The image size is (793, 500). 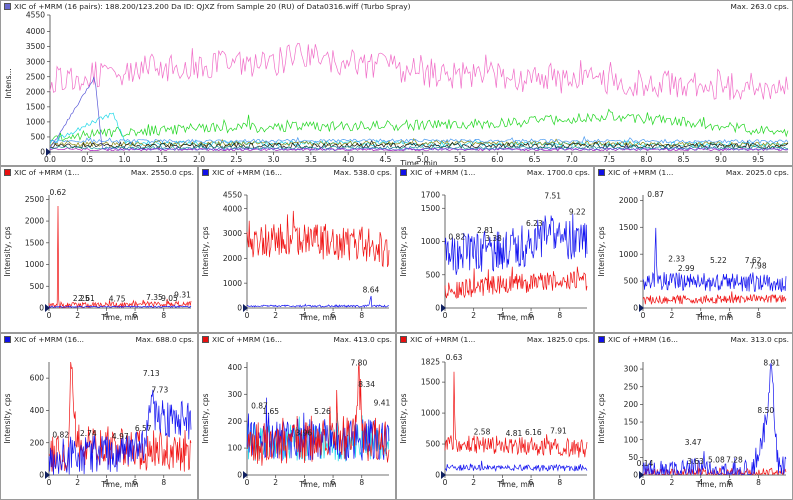 What do you see at coordinates (99, 339) in the screenshot?
I see `panel-header: XIC of +MRM (16... Max. 688.0 cps.` at bounding box center [99, 339].